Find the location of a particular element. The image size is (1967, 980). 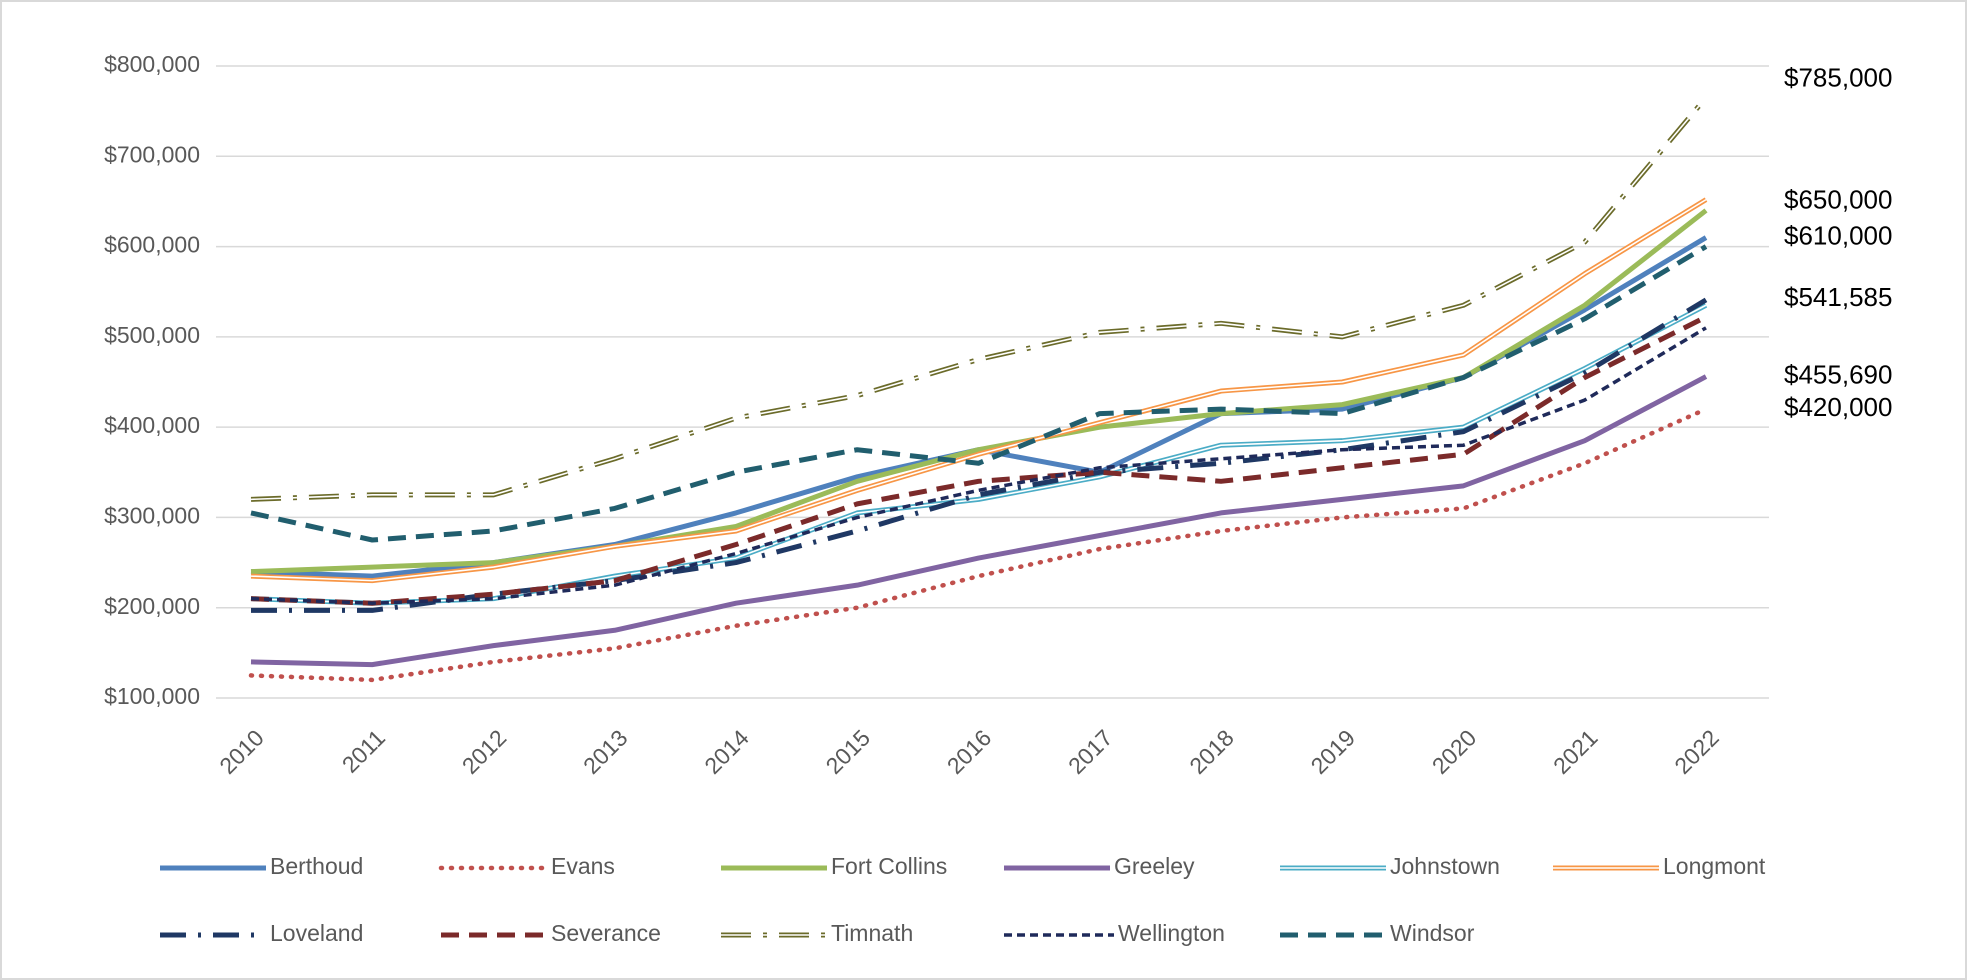

legend-label: Loveland is located at coordinates (316, 933).